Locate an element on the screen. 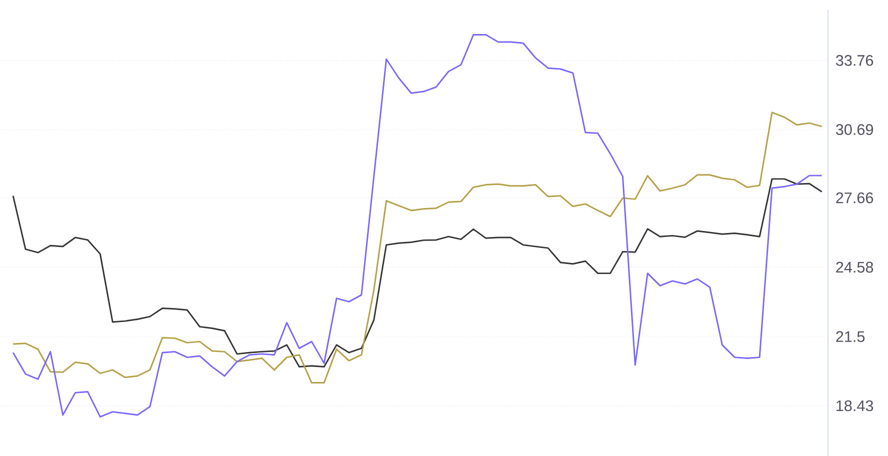 The width and height of the screenshot is (888, 456). y-tick-label: 27.66 is located at coordinates (855, 198).